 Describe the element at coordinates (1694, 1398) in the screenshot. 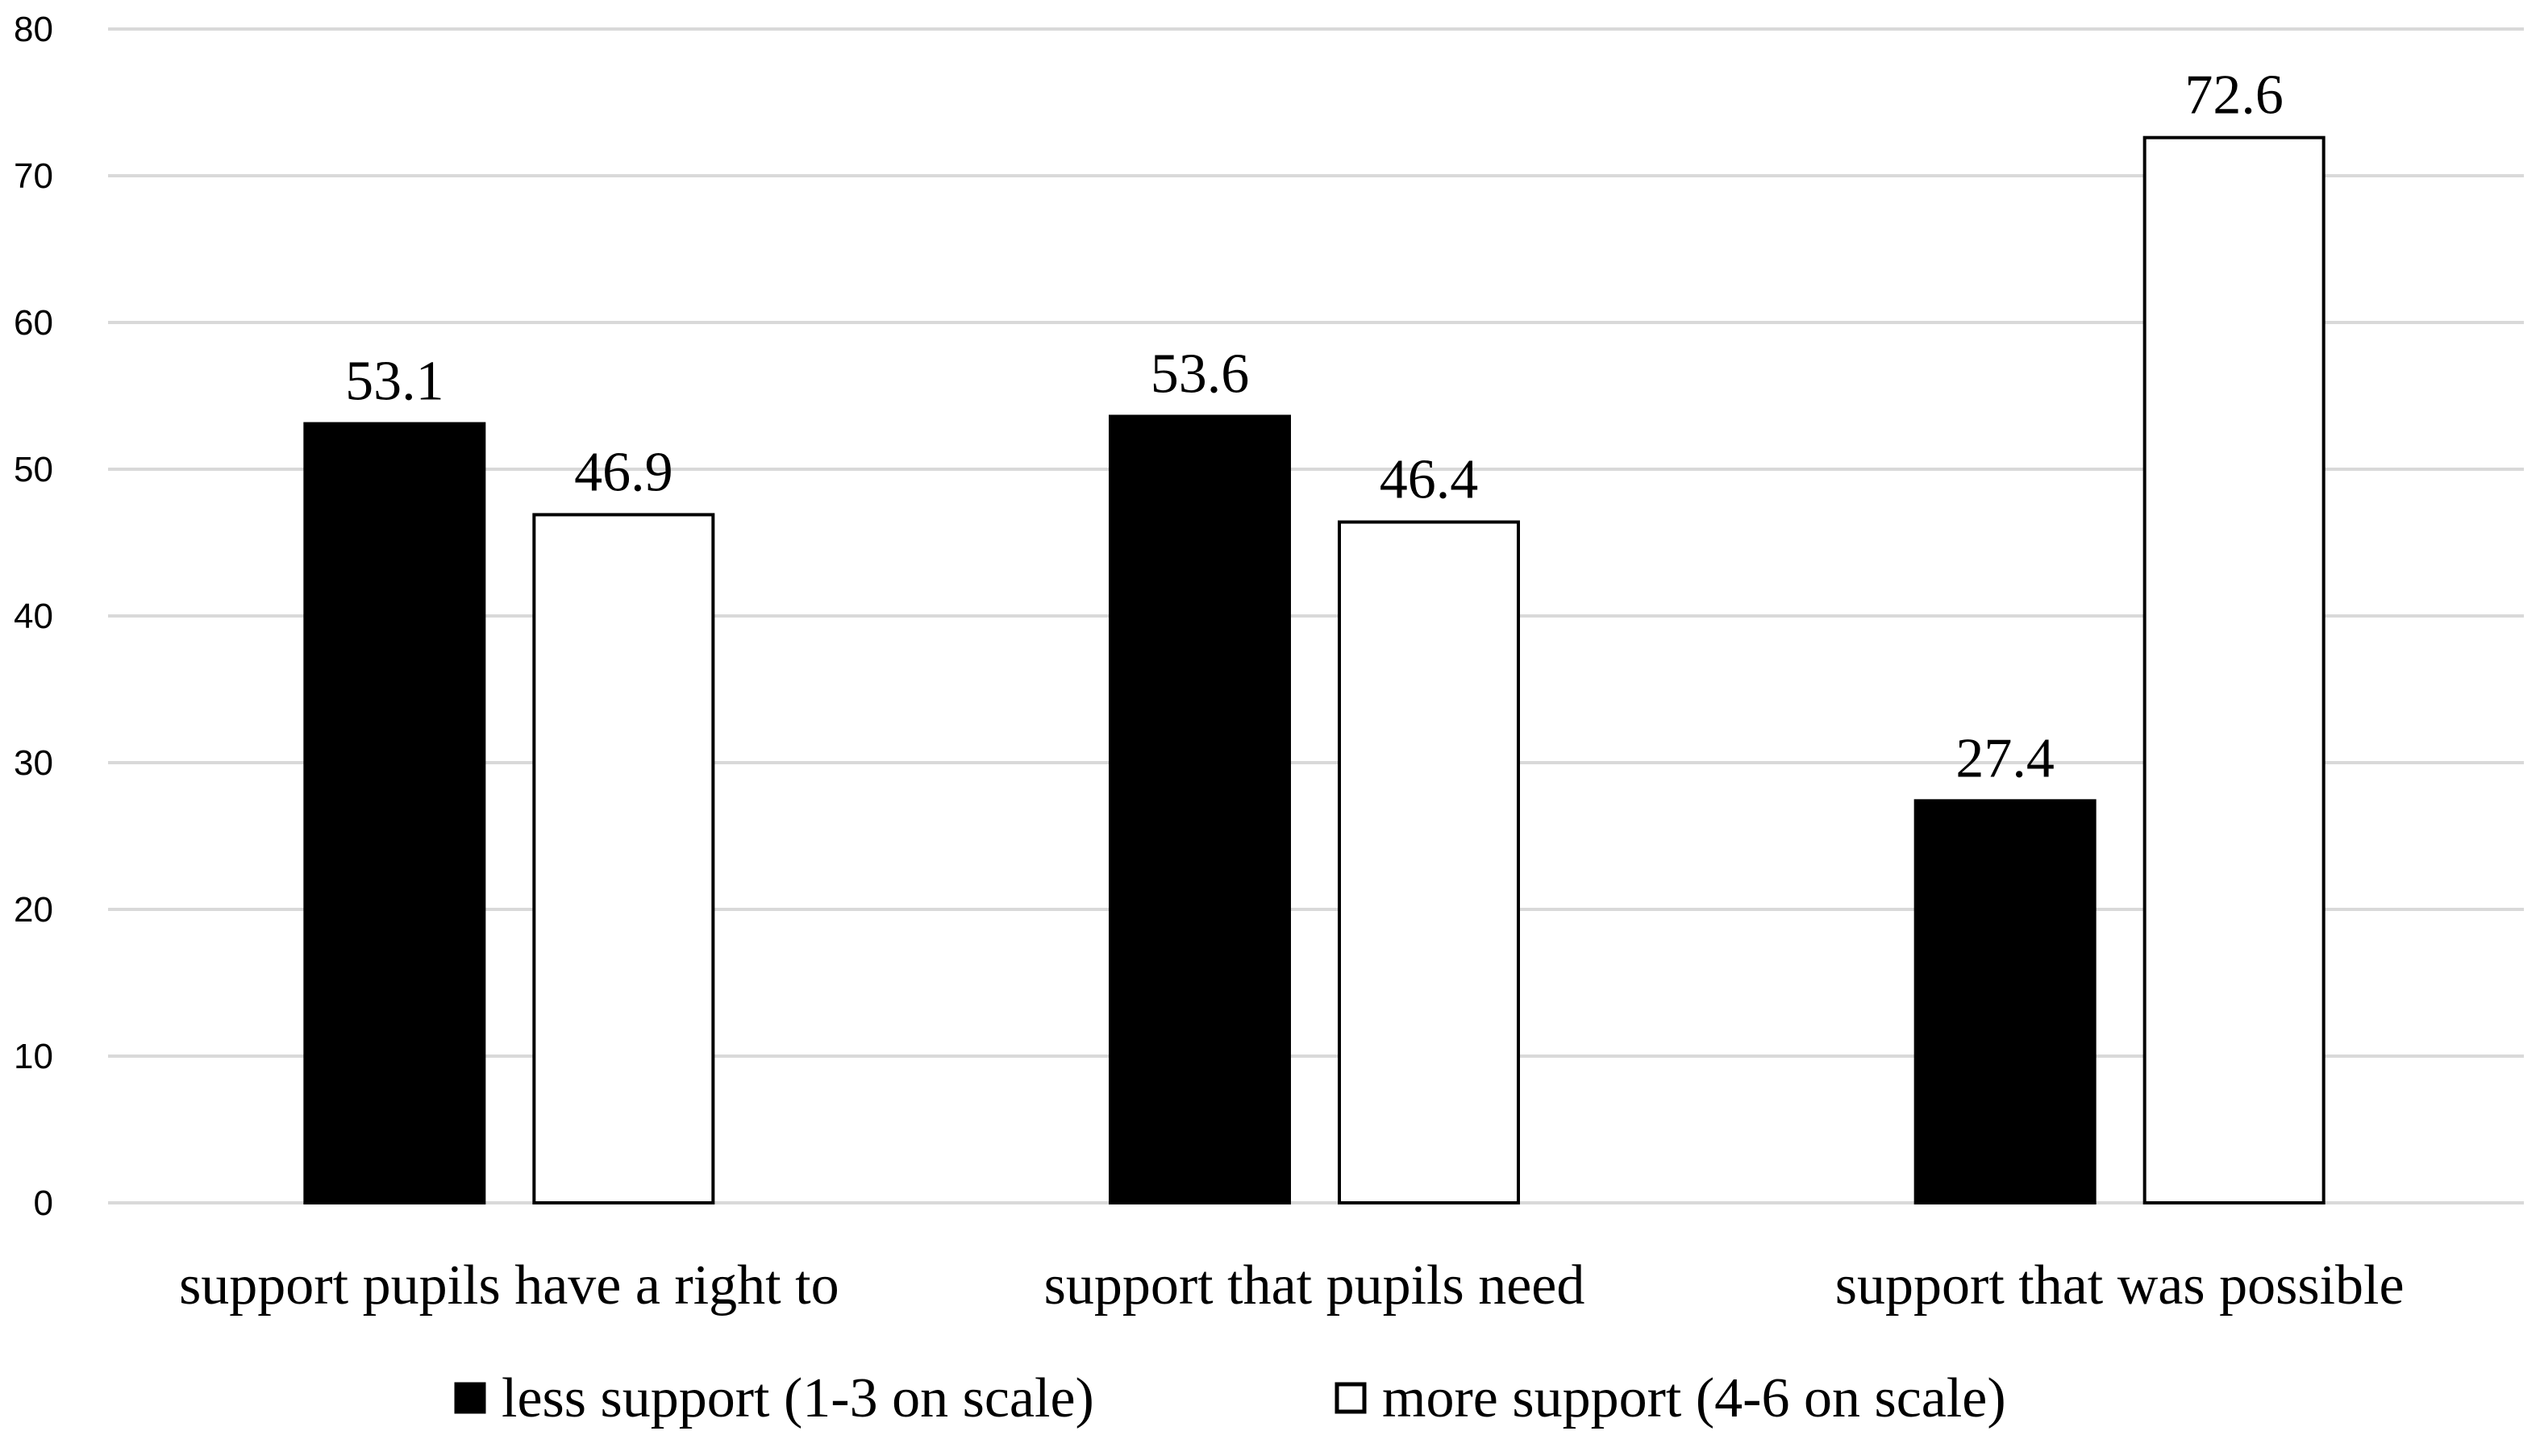

I see `legend-label: more support (4-6 on scale)` at that location.